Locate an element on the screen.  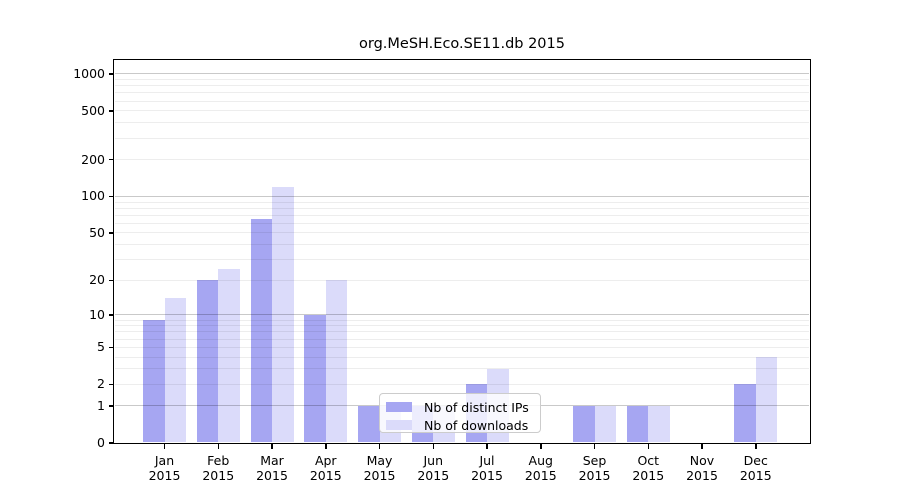
x-tick-label-sep: Sep 2015 is located at coordinates (595, 468).